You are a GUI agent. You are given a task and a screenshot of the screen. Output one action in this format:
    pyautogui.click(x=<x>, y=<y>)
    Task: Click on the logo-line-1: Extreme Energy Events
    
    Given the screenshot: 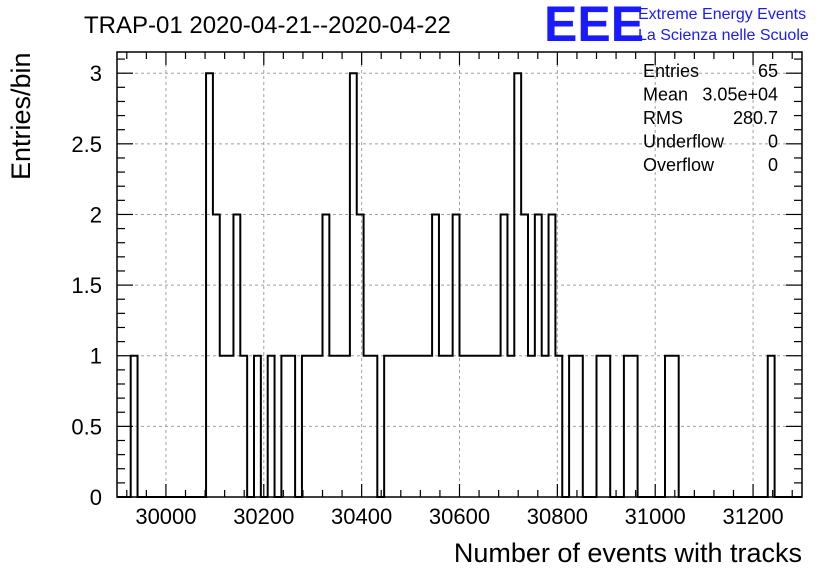 What is the action you would take?
    pyautogui.click(x=722, y=14)
    